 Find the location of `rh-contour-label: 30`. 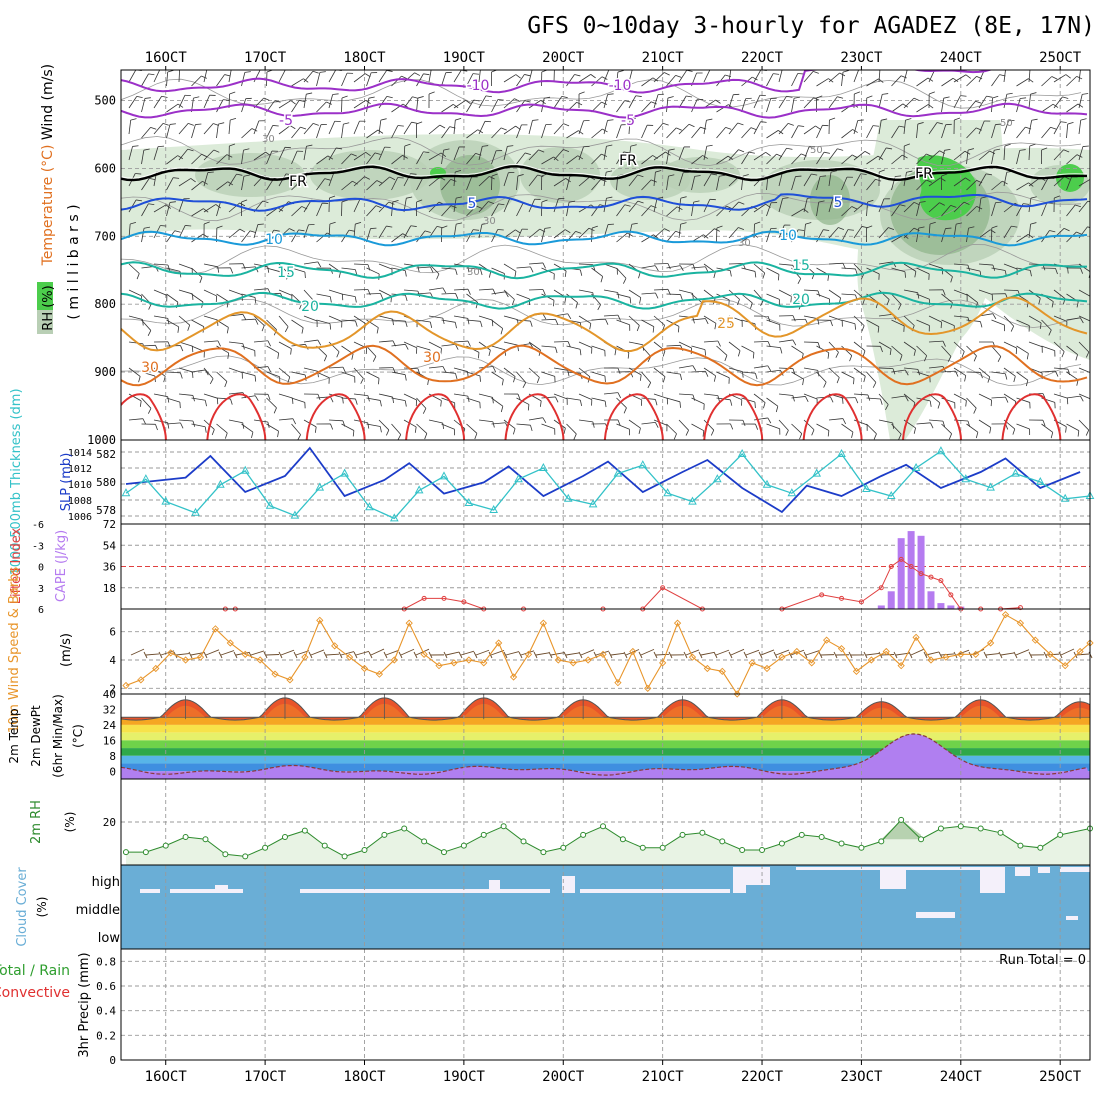

rh-contour-label: 30 is located at coordinates (744, 243).